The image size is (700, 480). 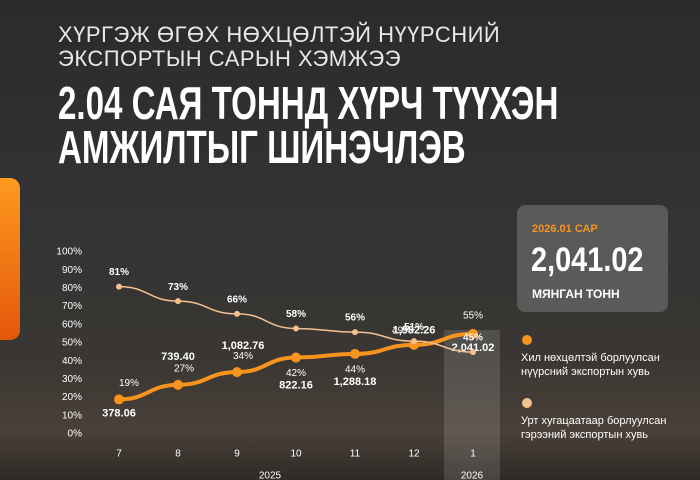 What do you see at coordinates (402, 330) in the screenshot?
I see `data-label: 49%` at bounding box center [402, 330].